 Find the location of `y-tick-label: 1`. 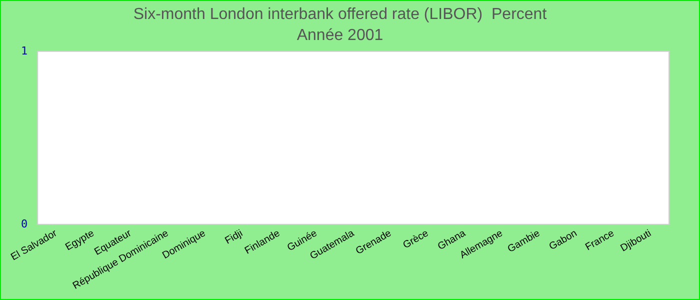

y-tick-label: 1 is located at coordinates (24, 51).